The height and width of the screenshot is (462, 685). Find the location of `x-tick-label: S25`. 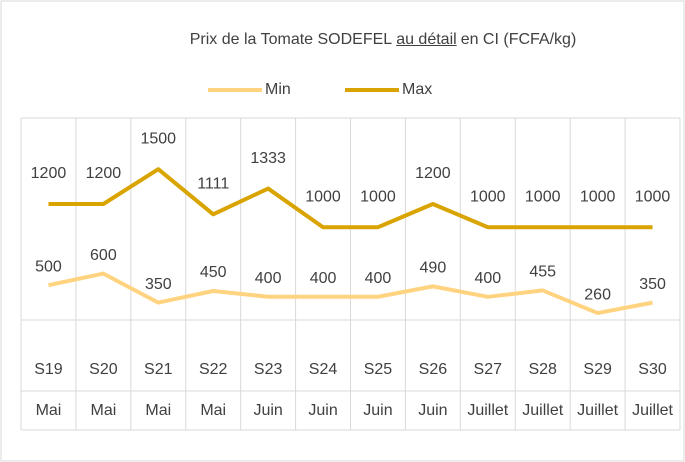

x-tick-label: S25 is located at coordinates (378, 369).